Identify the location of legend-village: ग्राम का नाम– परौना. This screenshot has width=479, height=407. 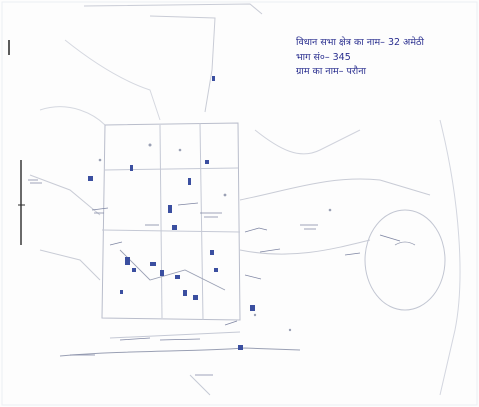
(331, 71).